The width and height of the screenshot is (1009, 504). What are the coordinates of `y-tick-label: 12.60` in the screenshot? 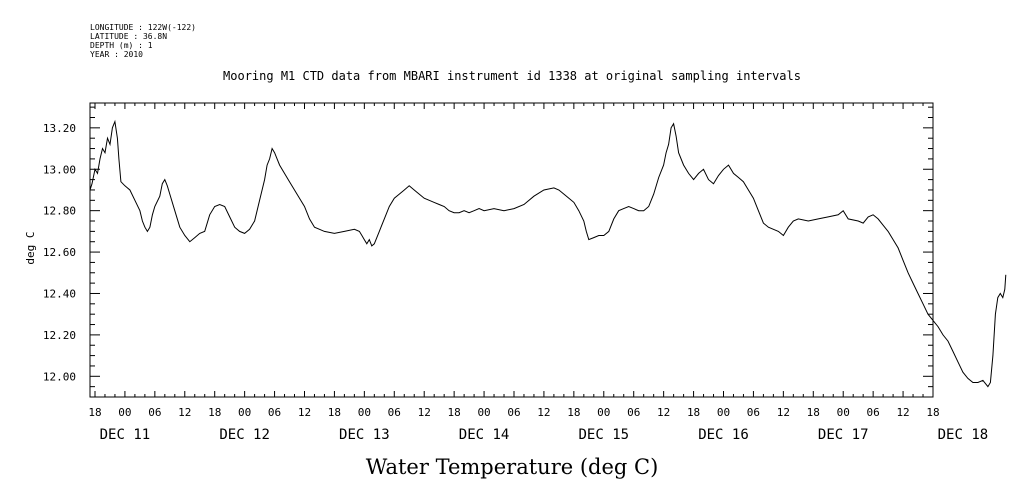 It's located at (59, 252).